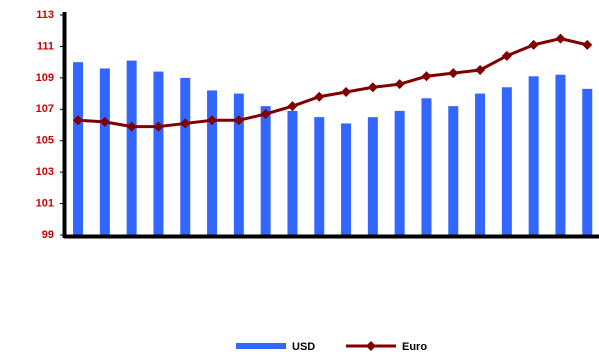 The width and height of the screenshot is (599, 355). Describe the element at coordinates (45, 141) in the screenshot. I see `y-tick-label: 105` at that location.